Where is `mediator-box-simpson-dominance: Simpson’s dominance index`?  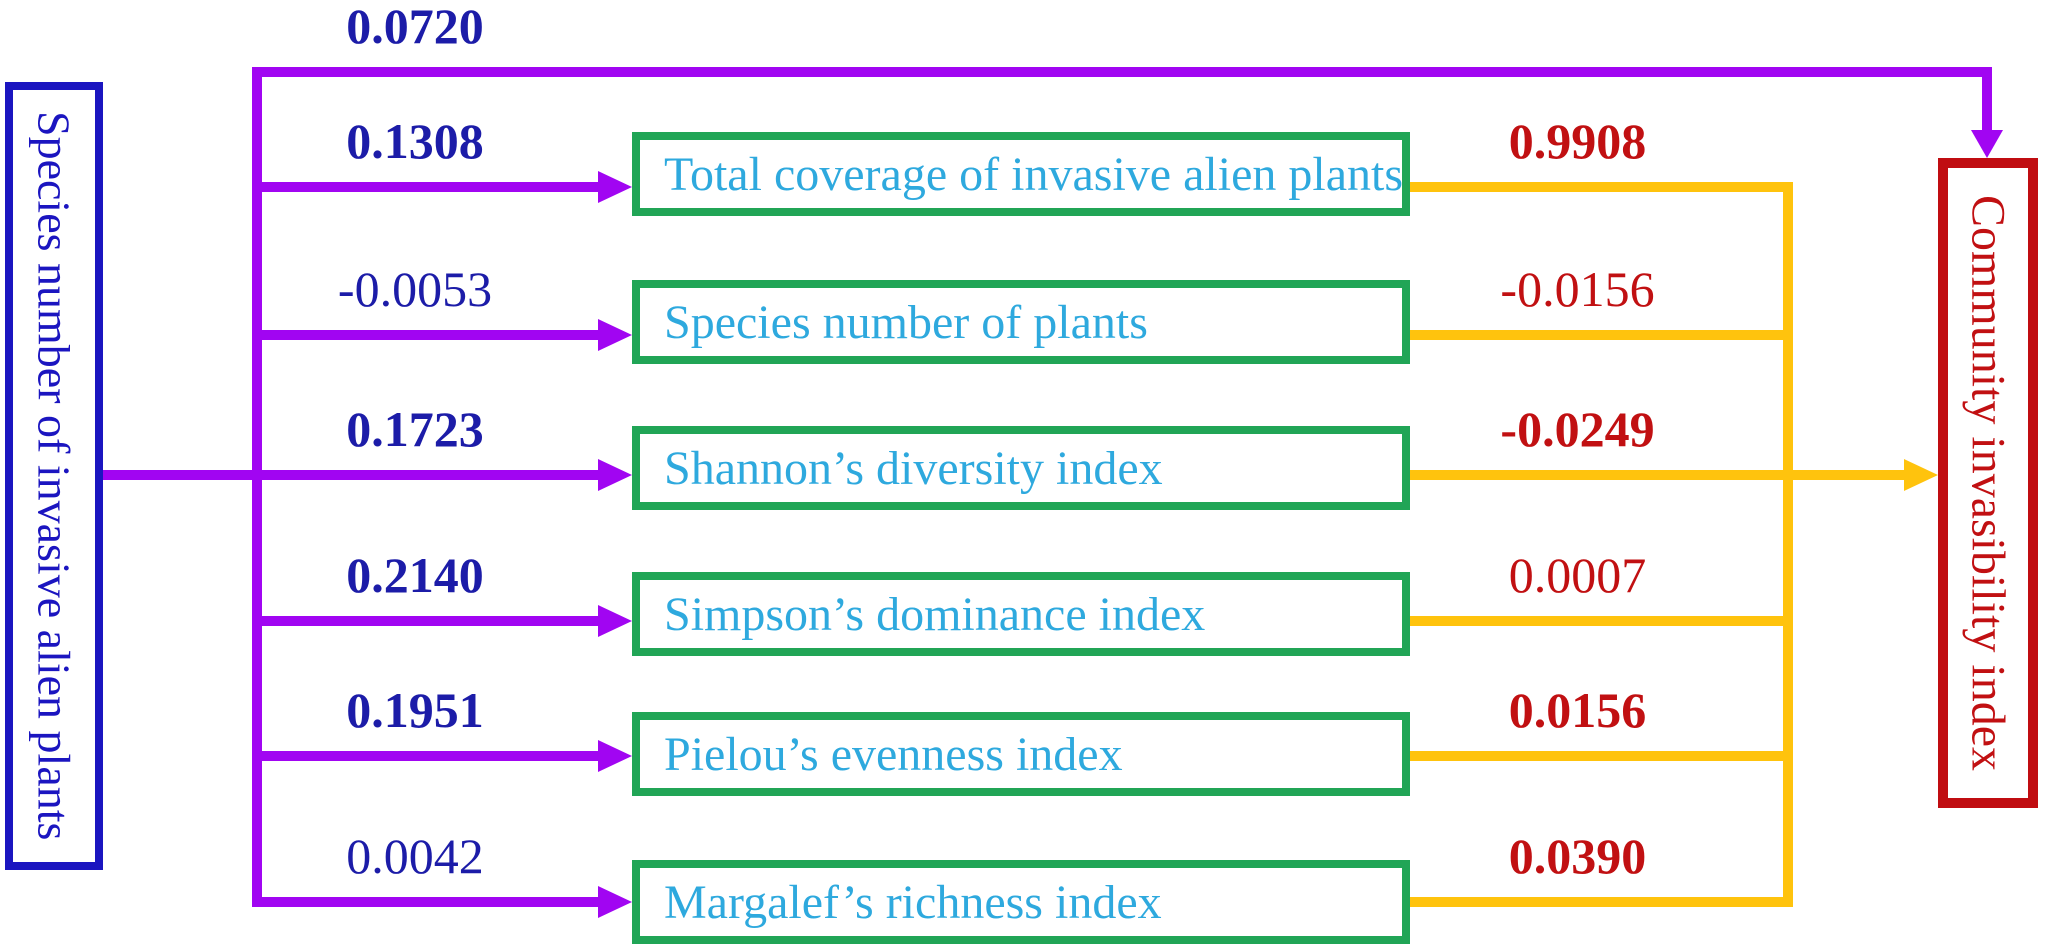
mediator-box-simpson-dominance: Simpson’s dominance index is located at coordinates (1021, 614).